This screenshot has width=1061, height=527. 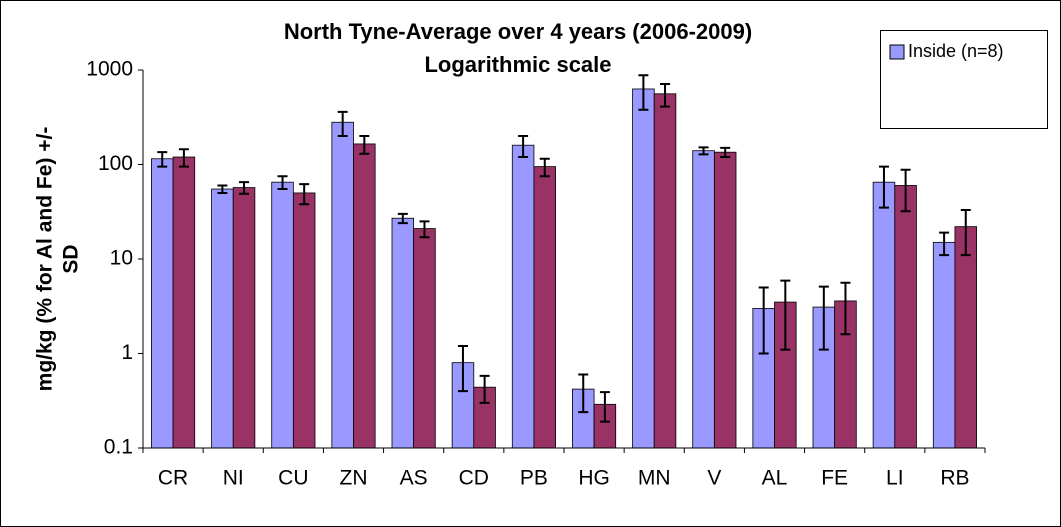 I want to click on y-axis-label: mg/kg (% for Al and Fe) +/-, so click(x=45, y=259).